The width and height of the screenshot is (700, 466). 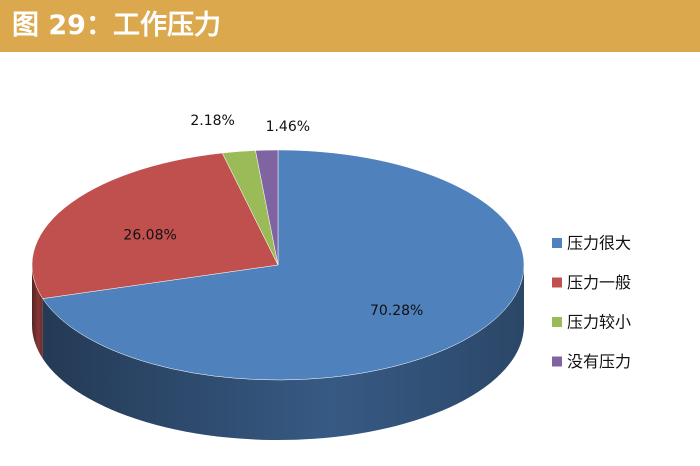 I want to click on data-label: 70.28%, so click(x=396, y=311).